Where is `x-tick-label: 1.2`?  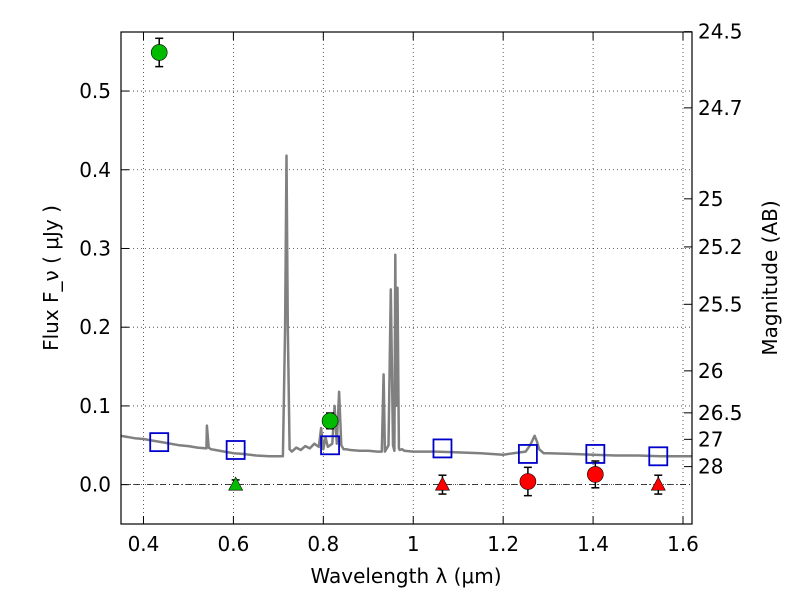
x-tick-label: 1.2 is located at coordinates (503, 544).